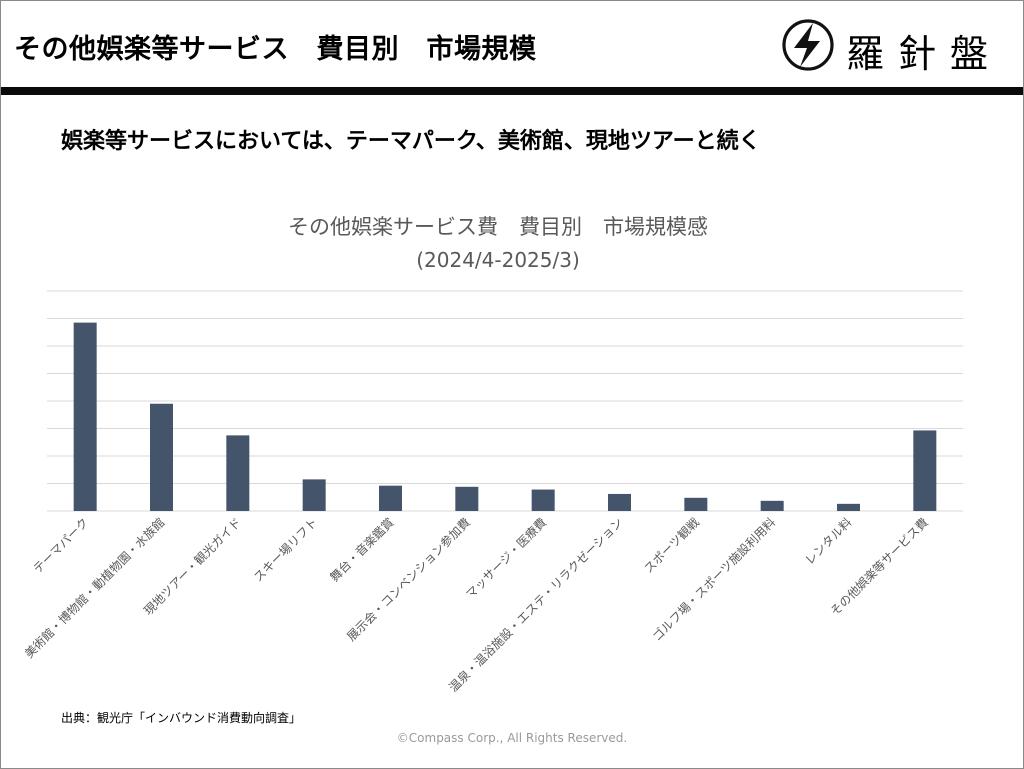 The width and height of the screenshot is (1024, 769). I want to click on x-tick-label: 温泉・温浴施設・エステ・リラクゼーション, so click(535, 605).